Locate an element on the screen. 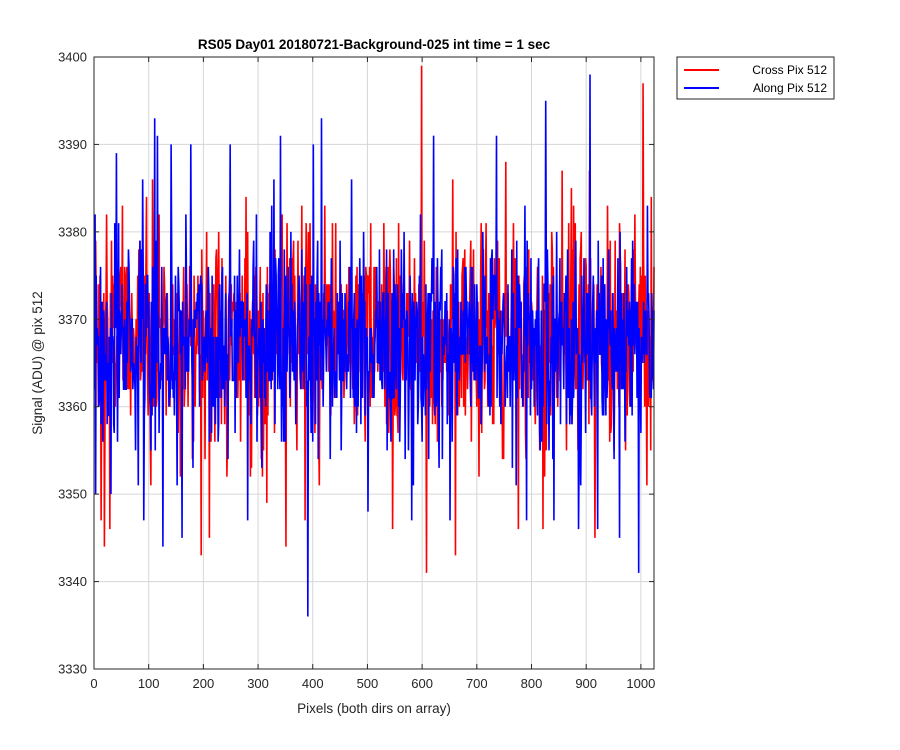 This screenshot has height=750, width=900. x-axis-label: Pixels (both dirs on array) is located at coordinates (374, 708).